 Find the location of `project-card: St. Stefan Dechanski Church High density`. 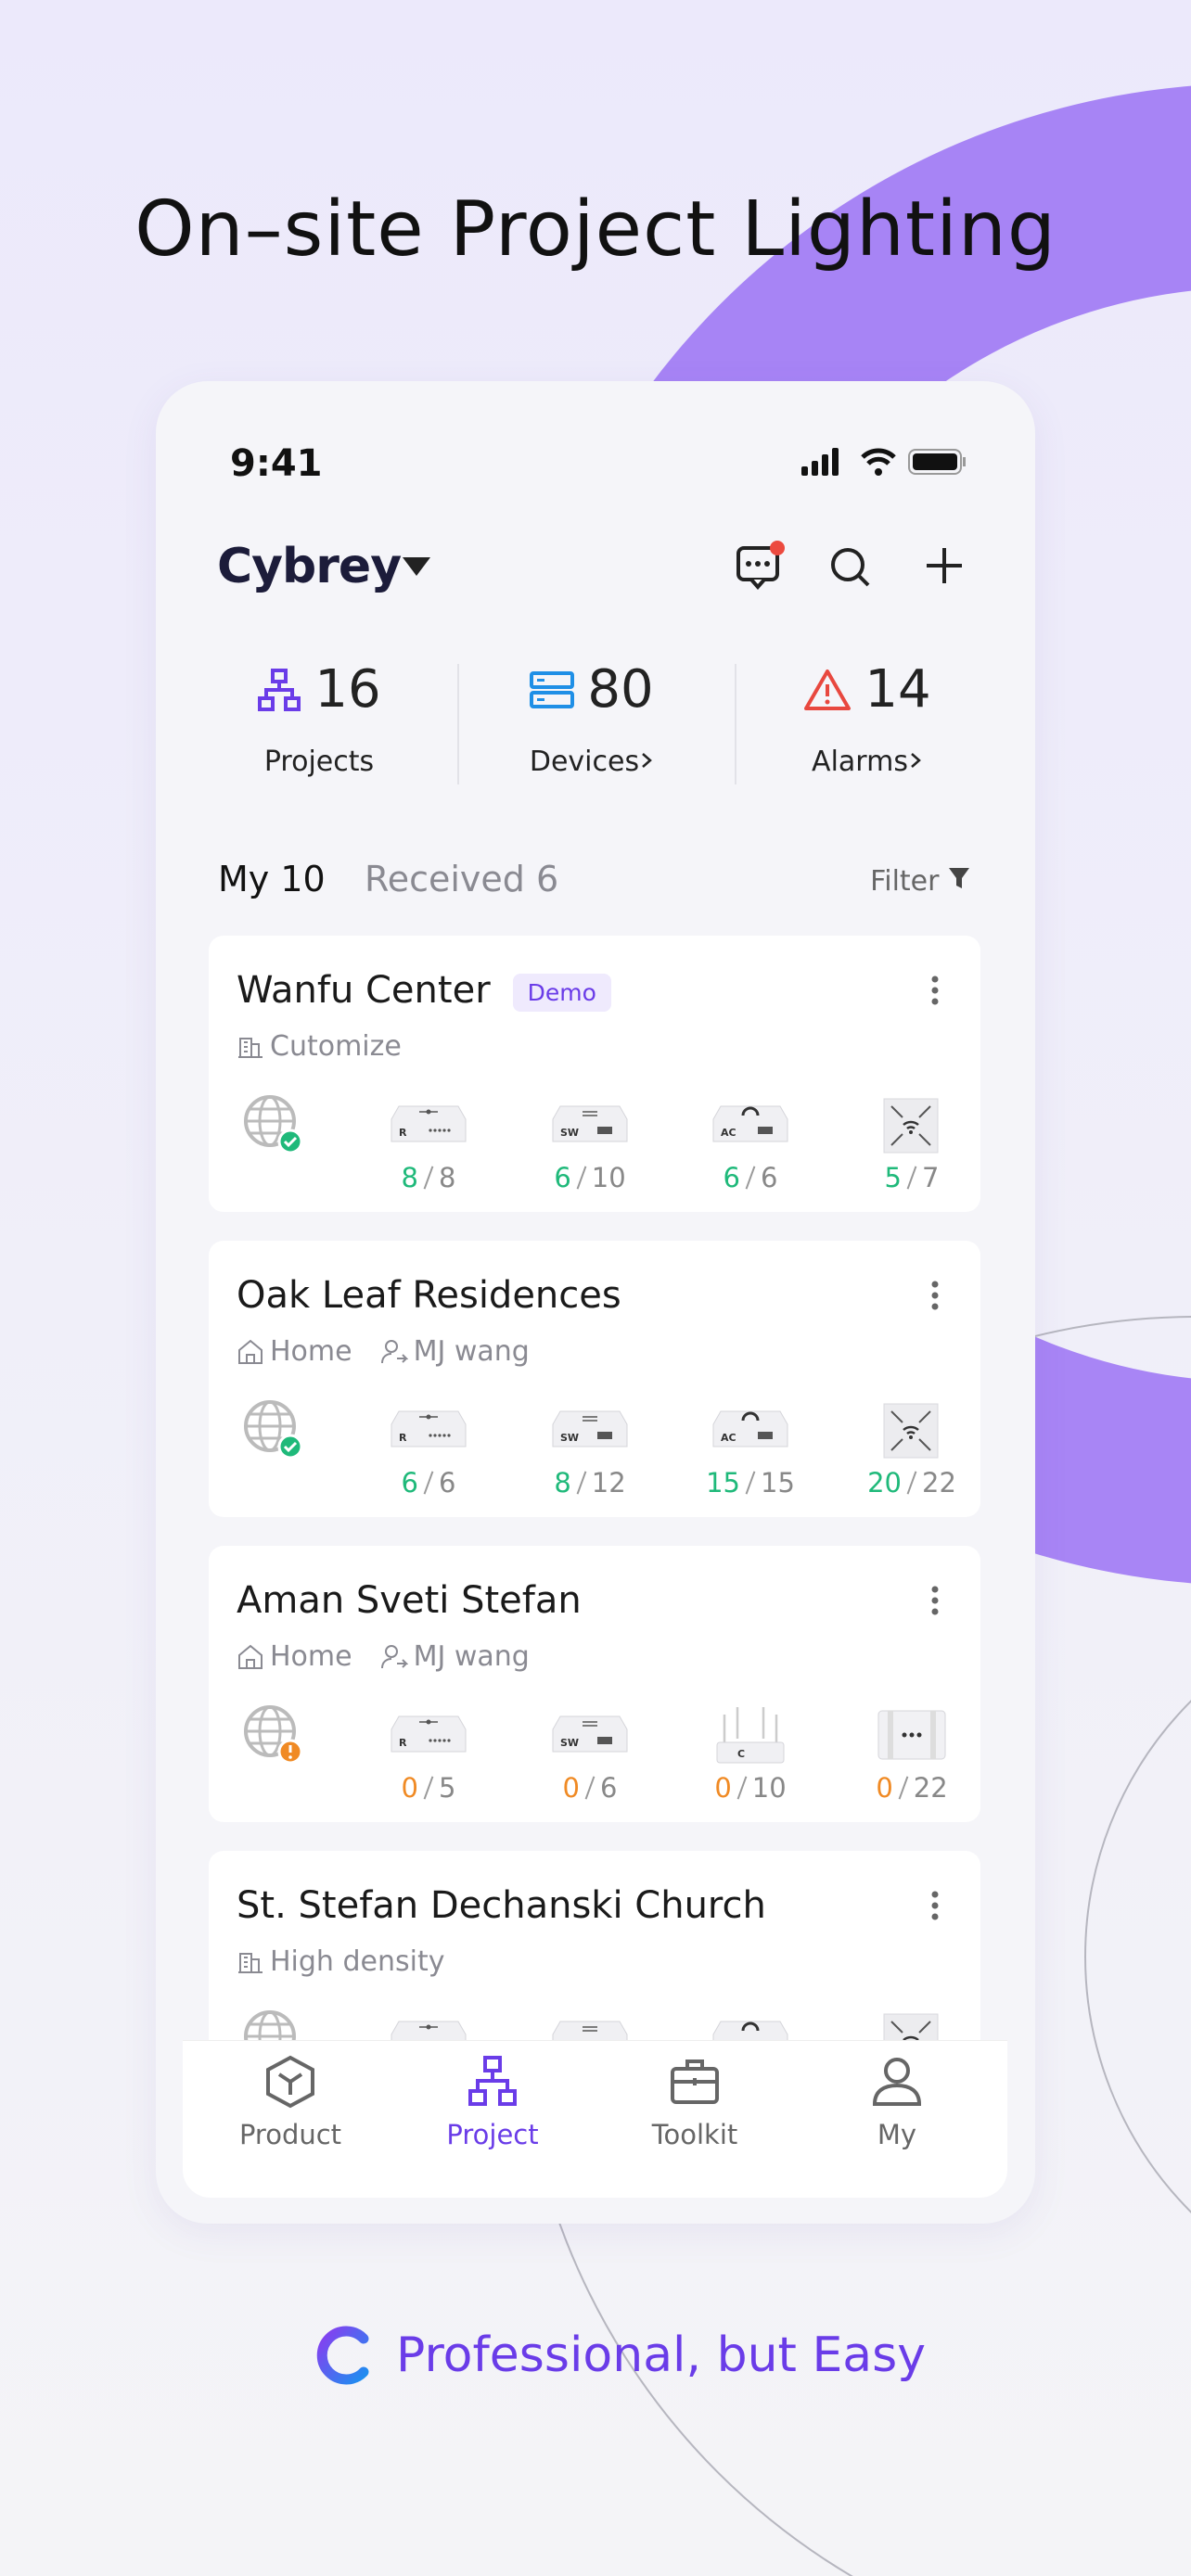

project-card: St. Stefan Dechanski Church High density is located at coordinates (594, 1945).